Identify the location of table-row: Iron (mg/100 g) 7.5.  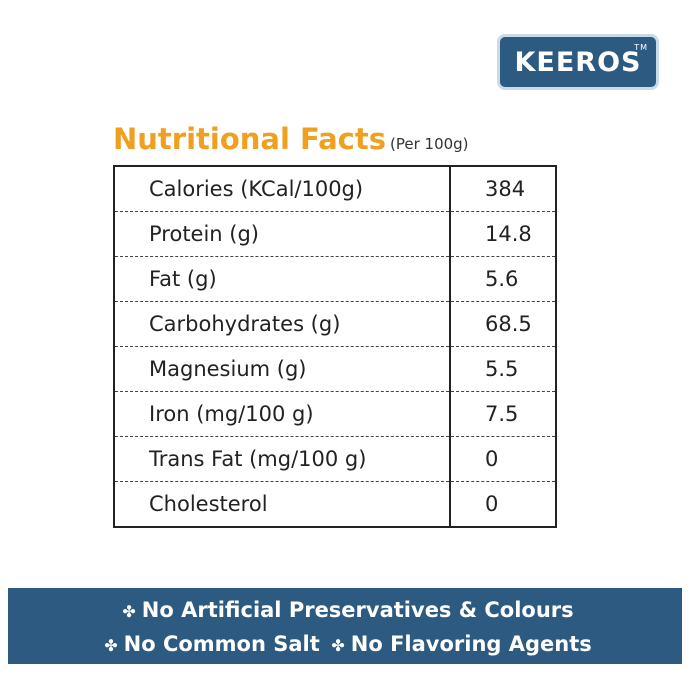
(335, 414).